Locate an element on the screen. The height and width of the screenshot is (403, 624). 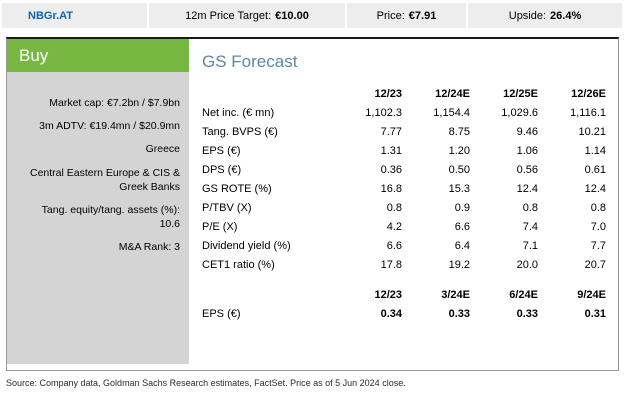
row-label: Net inc. (€ mn) is located at coordinates (238, 112).